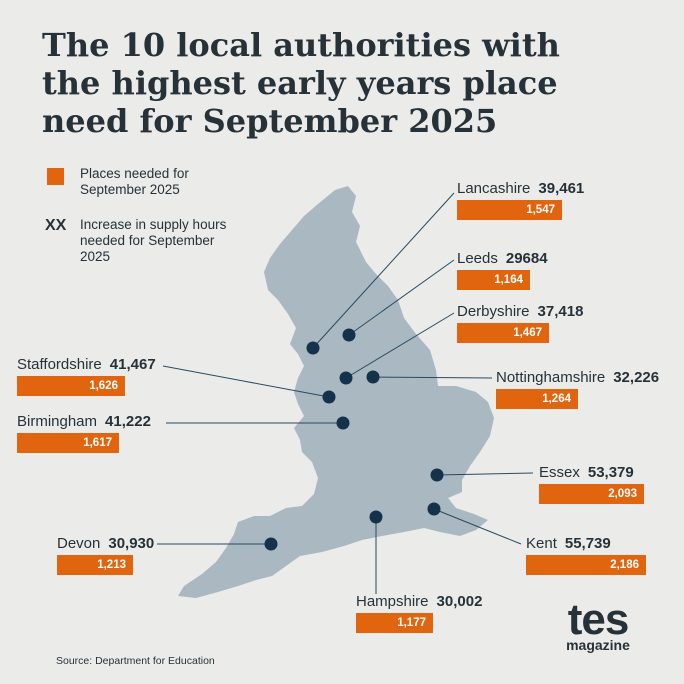 This screenshot has height=684, width=684. I want to click on callout-lancashire: Lancashire 39,461 1,547, so click(520, 200).